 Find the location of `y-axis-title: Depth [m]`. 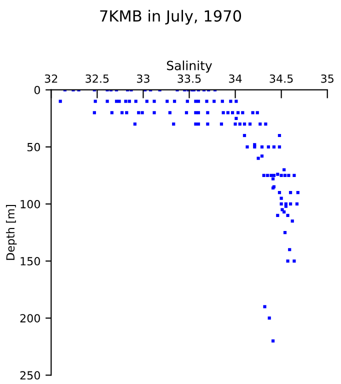

y-axis-title: Depth [m] is located at coordinates (11, 232).